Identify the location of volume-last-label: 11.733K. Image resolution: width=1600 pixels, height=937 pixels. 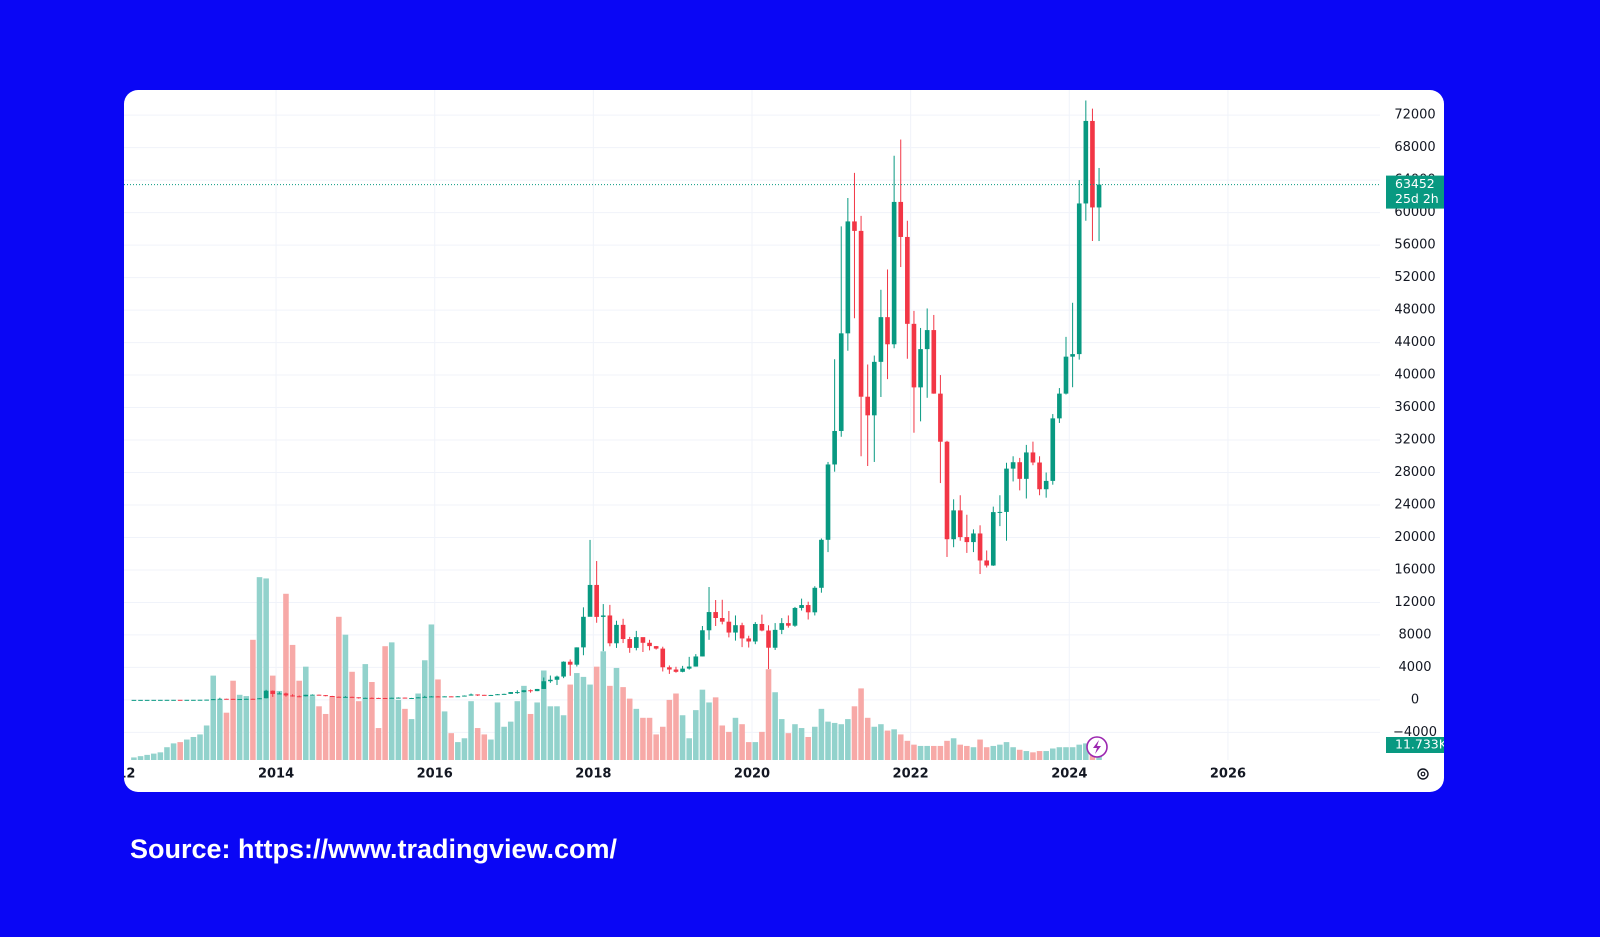
(1421, 743).